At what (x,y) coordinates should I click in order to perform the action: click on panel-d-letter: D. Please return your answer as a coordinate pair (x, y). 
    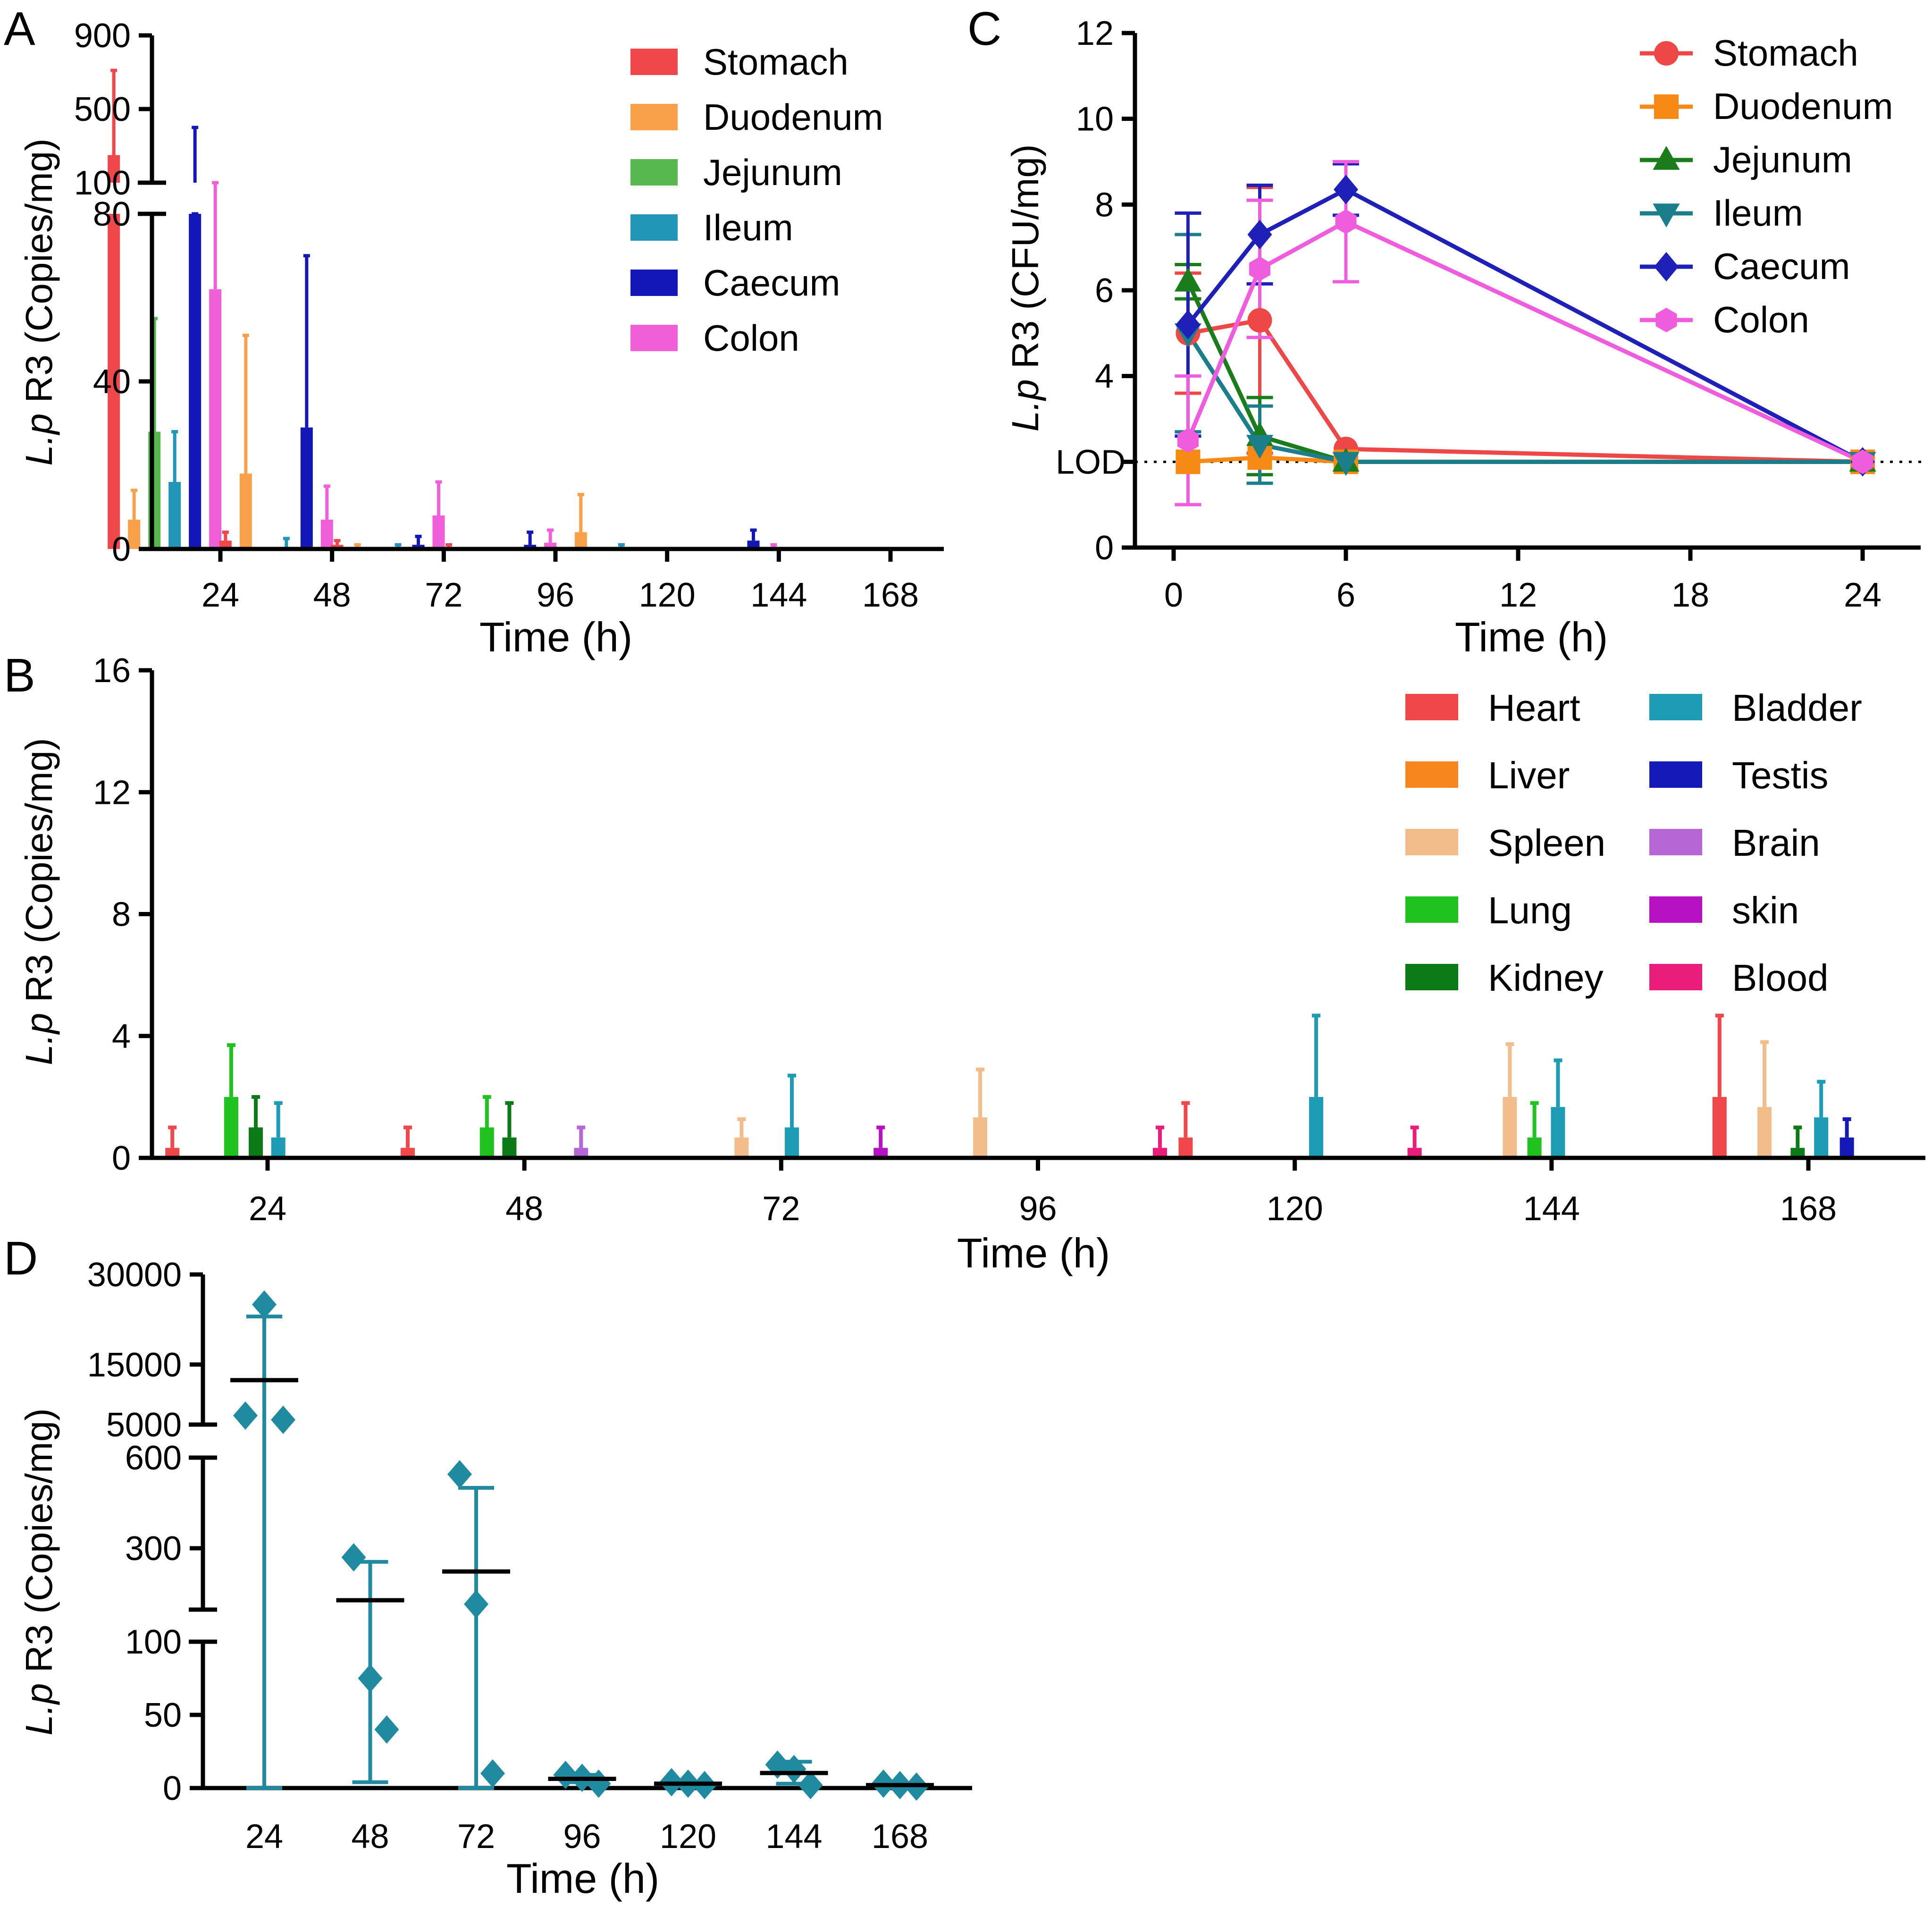
    Looking at the image, I should click on (21, 1258).